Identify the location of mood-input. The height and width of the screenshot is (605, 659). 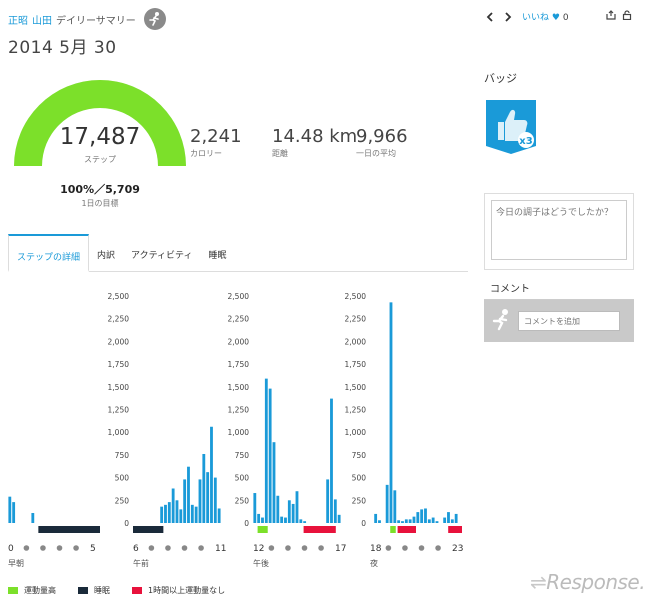
(559, 230).